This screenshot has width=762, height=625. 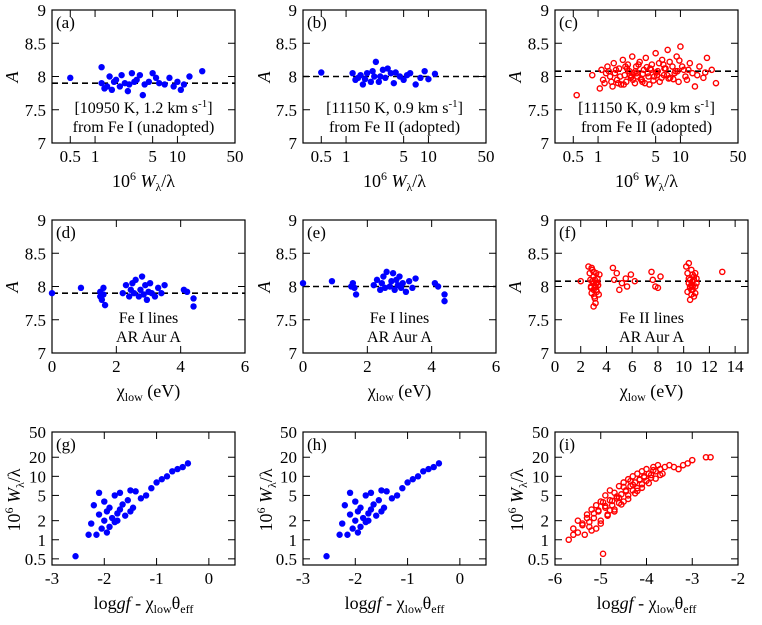 I want to click on x-tick-label: 4, so click(x=431, y=366).